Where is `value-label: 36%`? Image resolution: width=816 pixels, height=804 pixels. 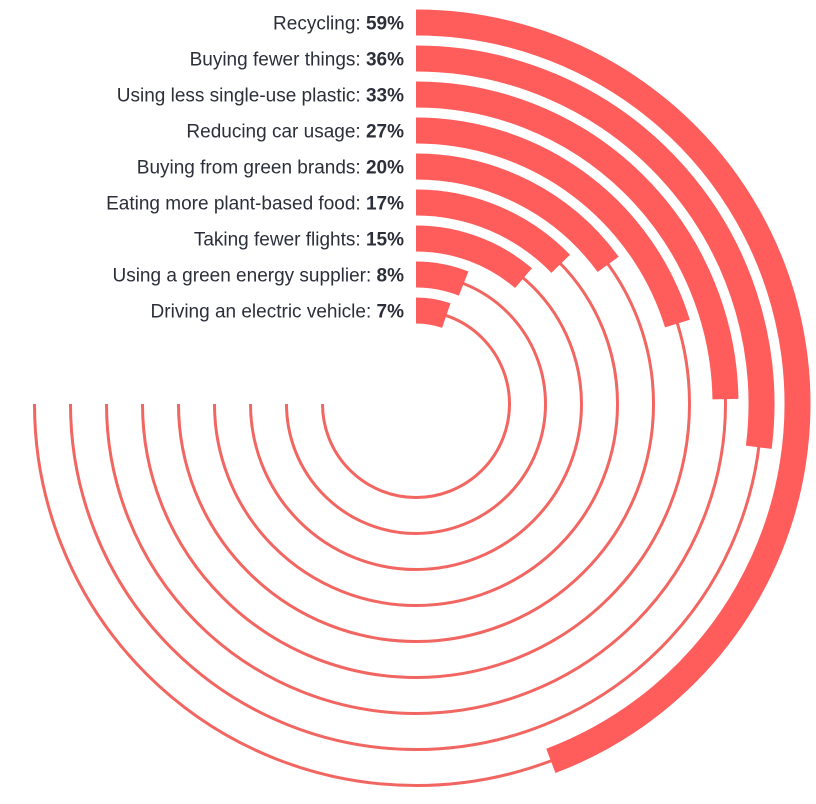 value-label: 36% is located at coordinates (385, 60).